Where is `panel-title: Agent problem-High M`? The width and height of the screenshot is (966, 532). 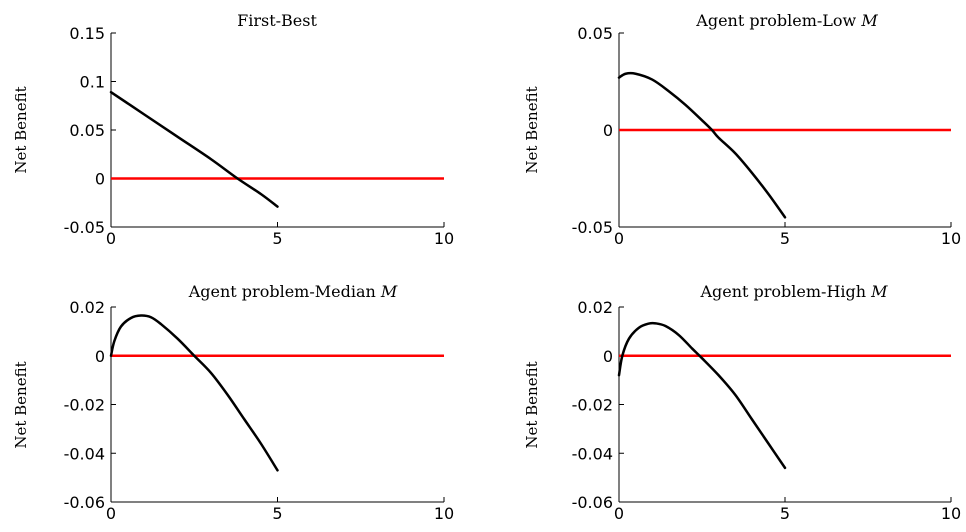
panel-title: Agent problem-High M is located at coordinates (793, 291).